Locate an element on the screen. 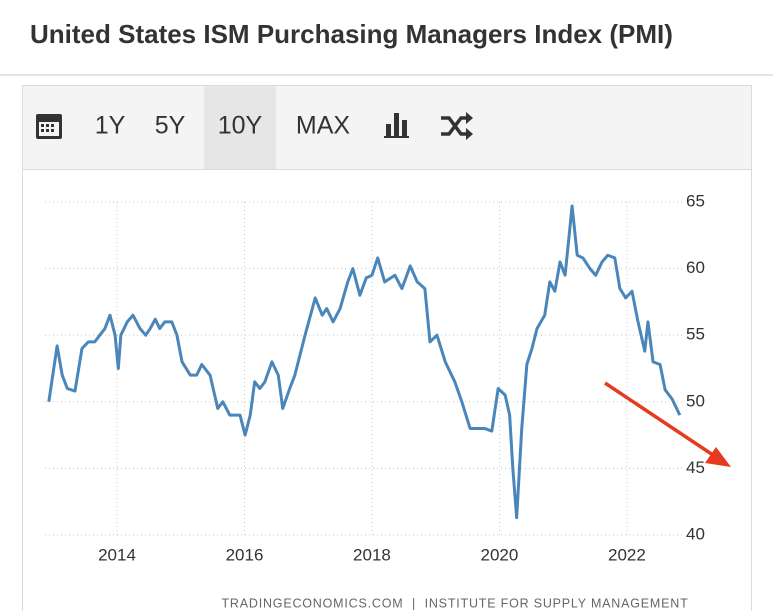 The height and width of the screenshot is (611, 773). range-button-label: 10Y is located at coordinates (240, 126).